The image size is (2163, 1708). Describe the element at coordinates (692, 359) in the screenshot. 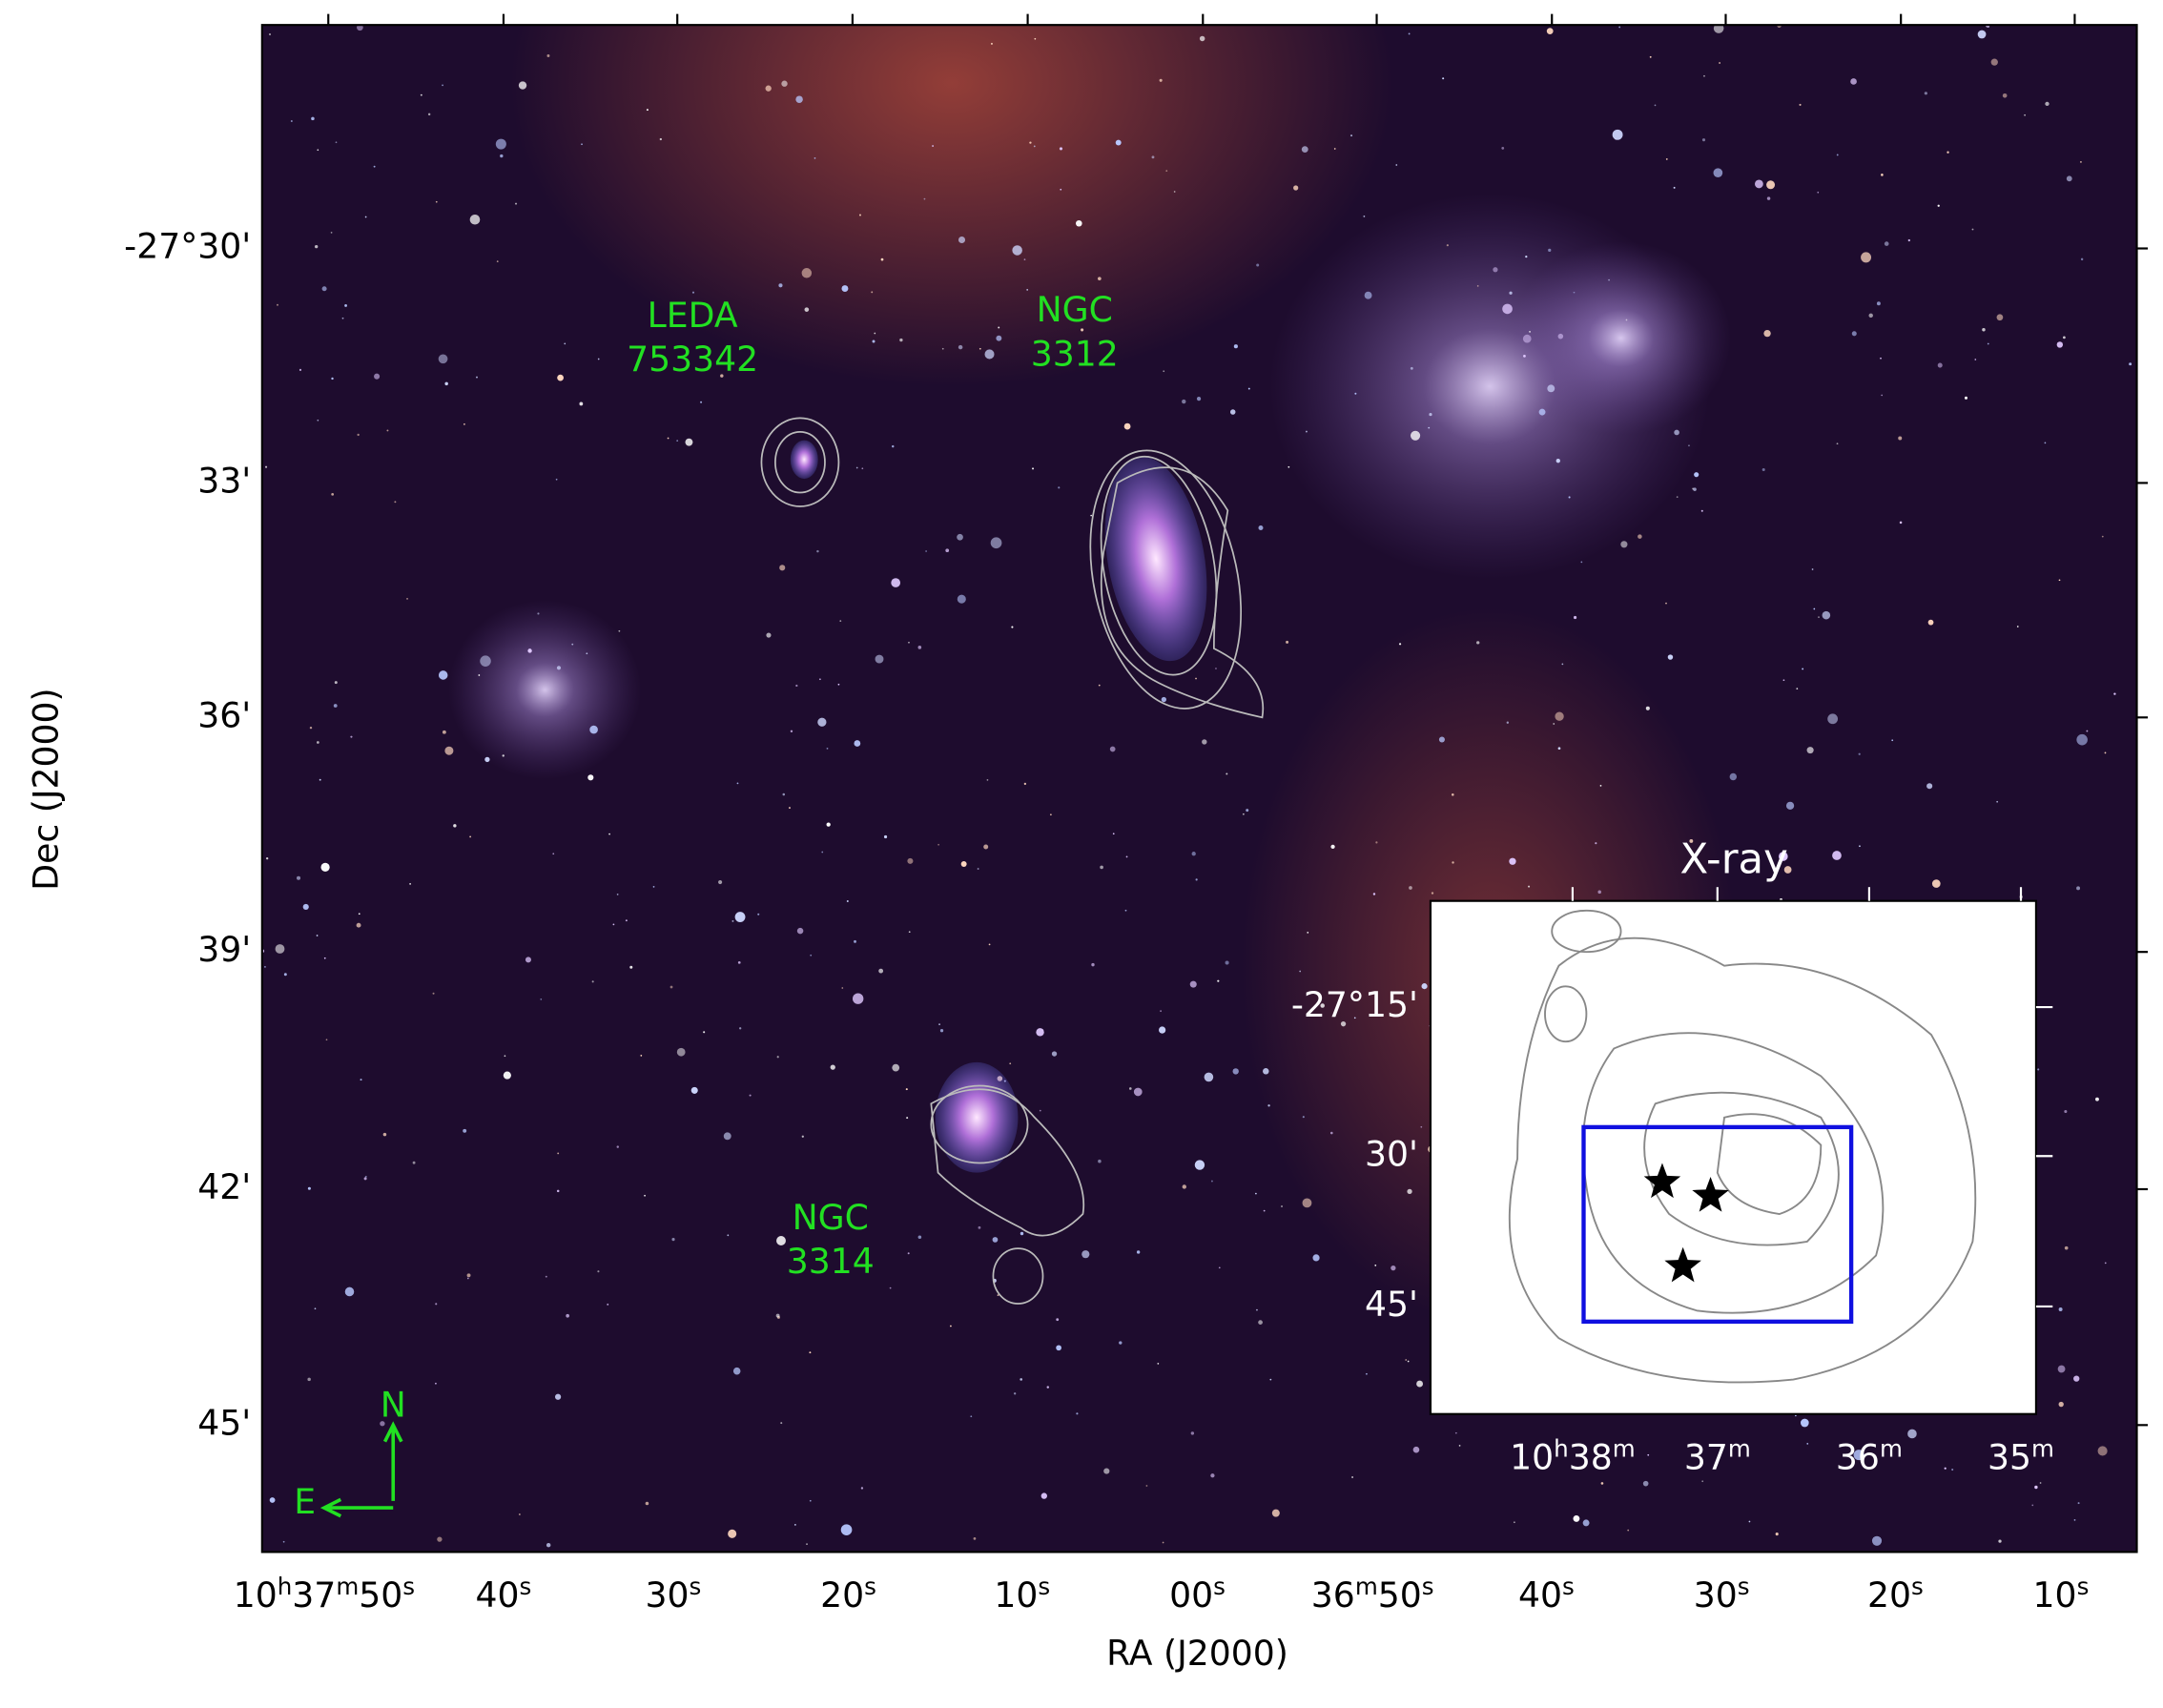

I see `annotation: 753342` at that location.